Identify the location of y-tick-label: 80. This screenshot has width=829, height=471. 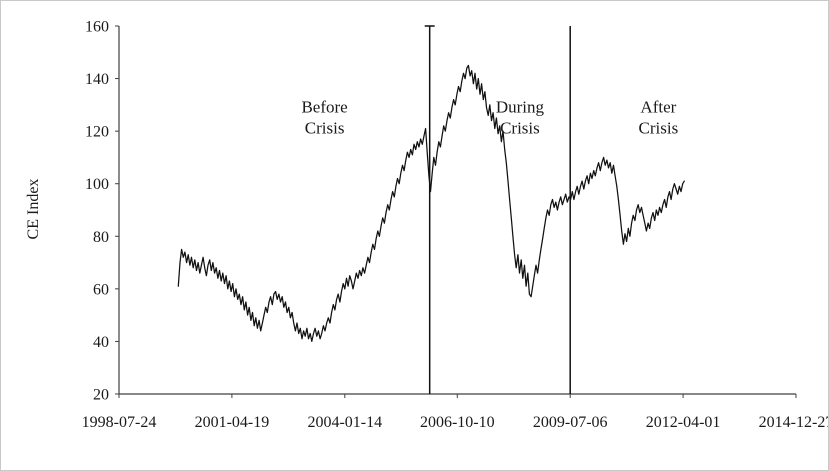
(101, 237).